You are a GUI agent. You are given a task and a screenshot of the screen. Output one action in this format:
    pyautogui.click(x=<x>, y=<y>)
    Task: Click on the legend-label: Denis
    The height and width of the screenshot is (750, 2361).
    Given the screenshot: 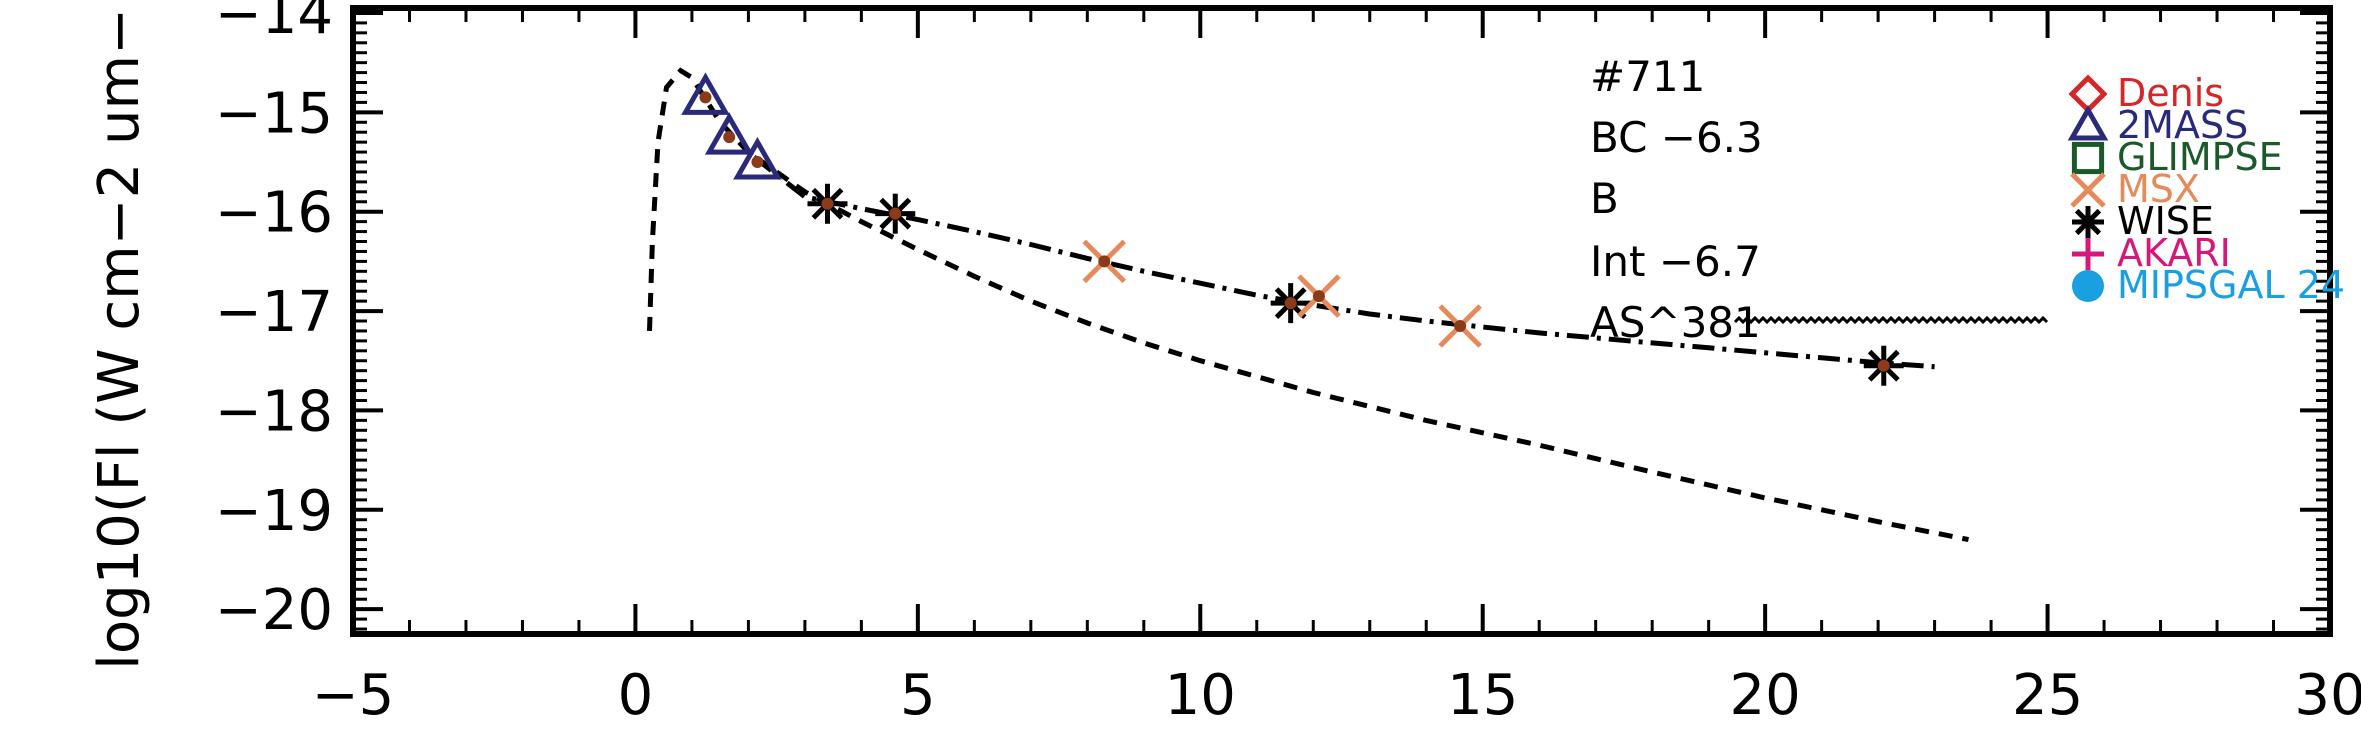 What is the action you would take?
    pyautogui.click(x=2170, y=93)
    